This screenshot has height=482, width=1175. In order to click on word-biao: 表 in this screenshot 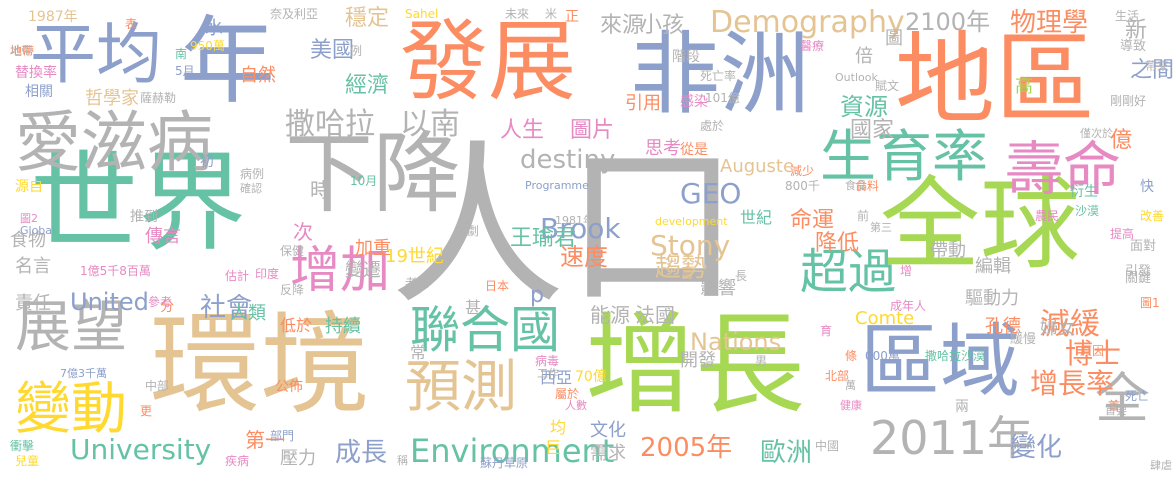, I will do `click(131, 24)`.